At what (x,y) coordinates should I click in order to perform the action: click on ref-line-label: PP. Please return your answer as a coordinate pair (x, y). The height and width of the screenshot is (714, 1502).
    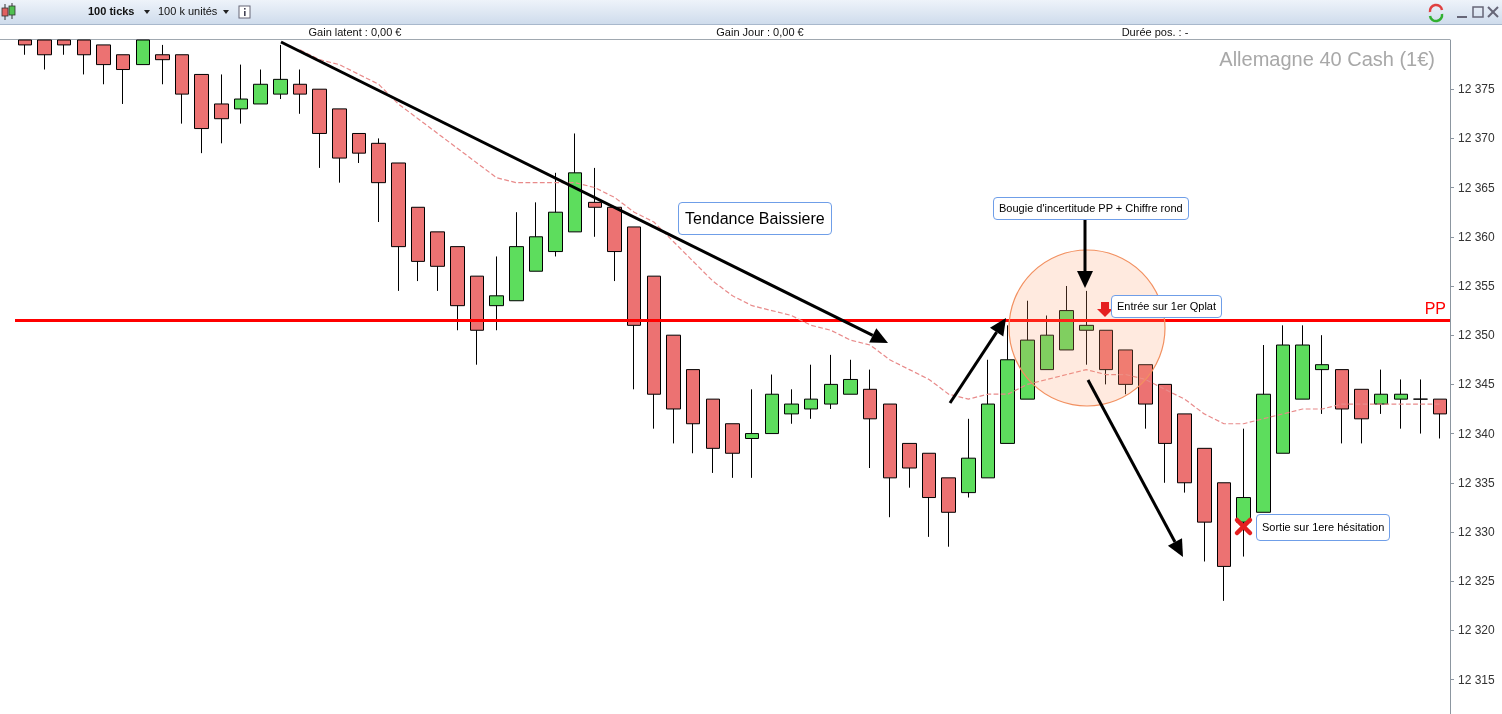
    Looking at the image, I should click on (1435, 308).